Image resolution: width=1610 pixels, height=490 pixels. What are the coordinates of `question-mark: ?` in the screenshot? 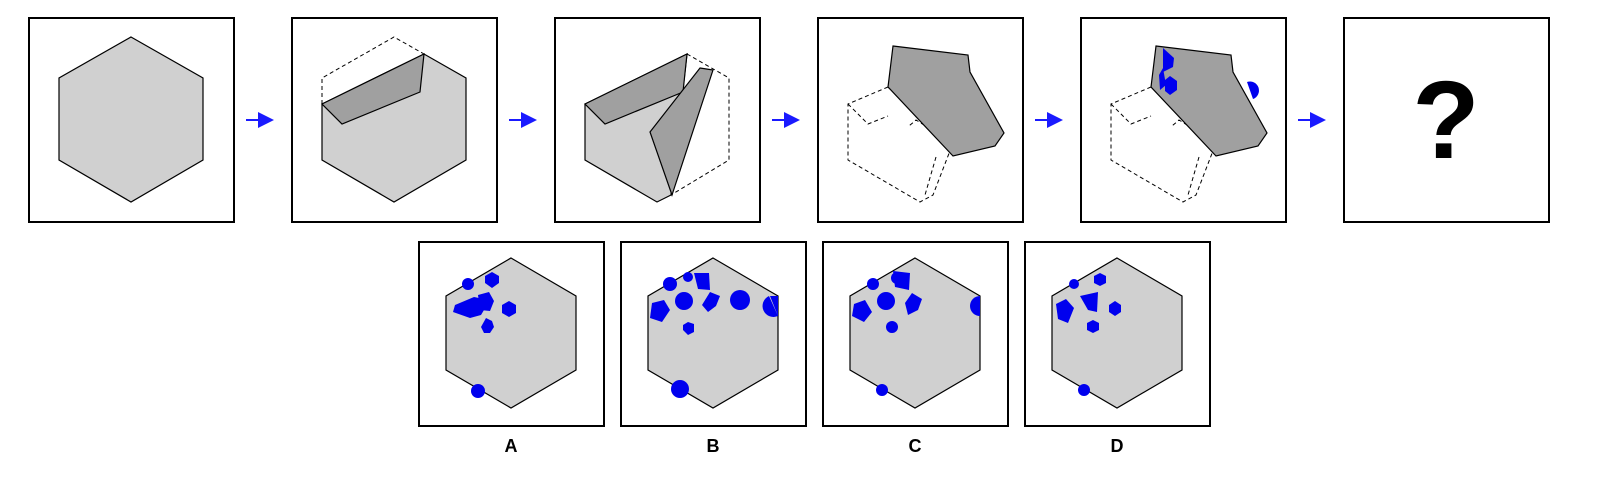 It's located at (1445, 120).